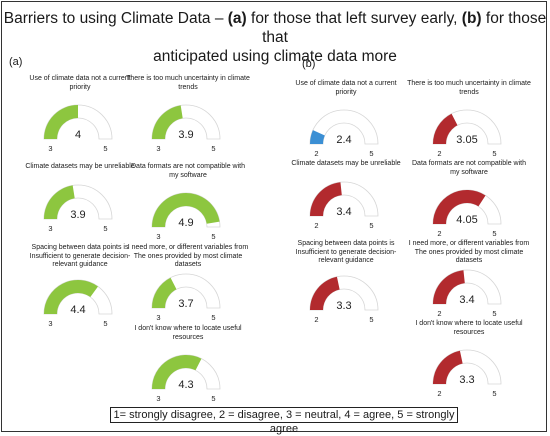 The height and width of the screenshot is (436, 550). What do you see at coordinates (494, 393) in the screenshot?
I see `gauge-b-6-max-tick: 5` at bounding box center [494, 393].